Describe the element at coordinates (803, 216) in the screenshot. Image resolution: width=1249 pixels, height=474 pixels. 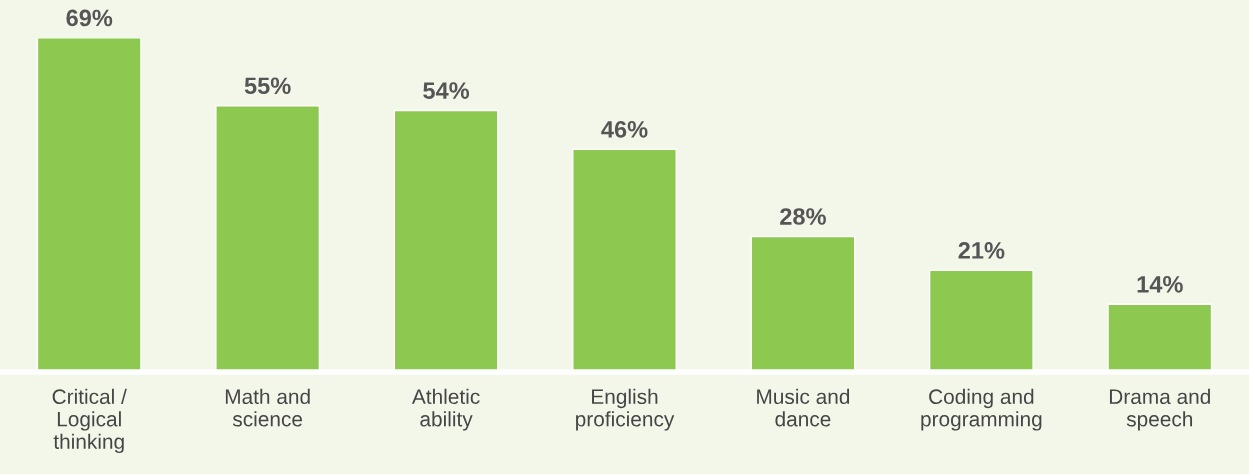
I see `data-label: 28%` at that location.